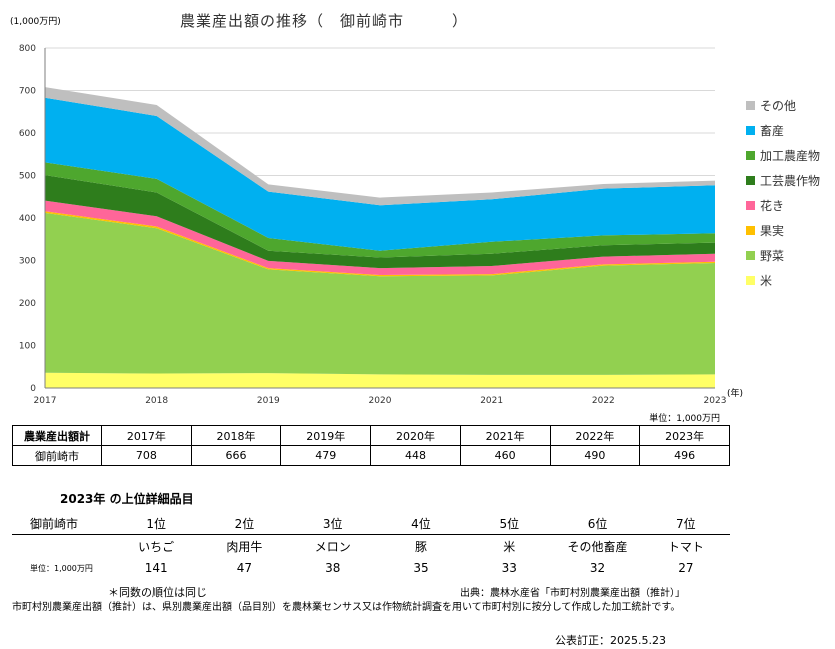 This screenshot has height=649, width=835. Describe the element at coordinates (45, 401) in the screenshot. I see `x-tick-label: 2017` at that location.